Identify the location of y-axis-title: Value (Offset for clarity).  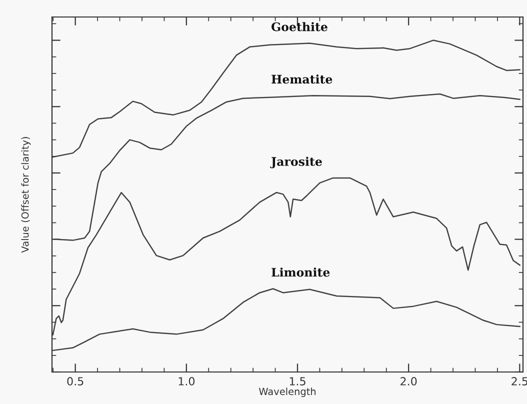
(26, 195).